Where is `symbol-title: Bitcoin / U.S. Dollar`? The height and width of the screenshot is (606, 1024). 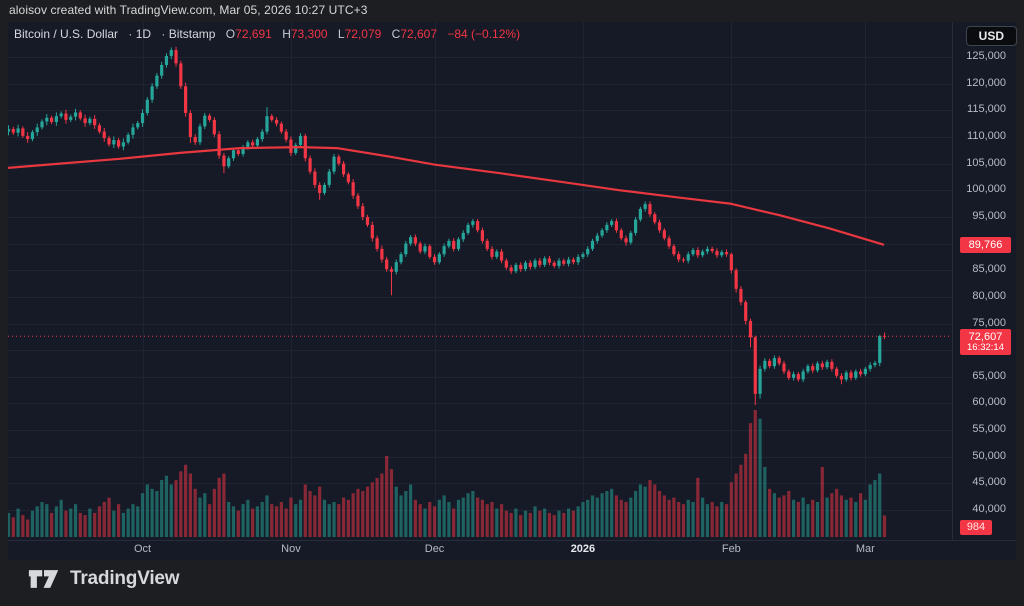
symbol-title: Bitcoin / U.S. Dollar is located at coordinates (66, 34).